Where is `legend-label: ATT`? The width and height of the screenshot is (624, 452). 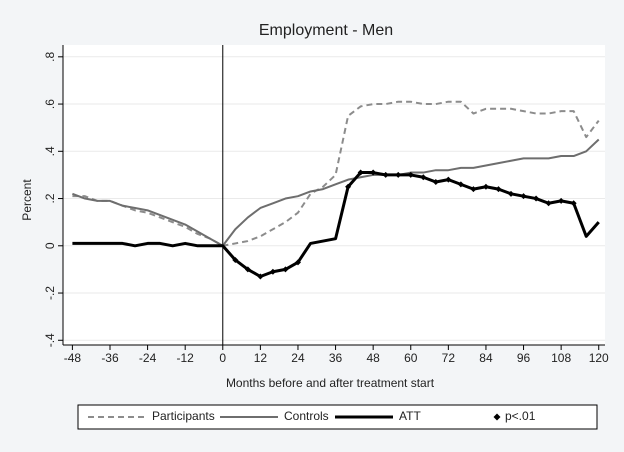
legend-label: ATT is located at coordinates (410, 416).